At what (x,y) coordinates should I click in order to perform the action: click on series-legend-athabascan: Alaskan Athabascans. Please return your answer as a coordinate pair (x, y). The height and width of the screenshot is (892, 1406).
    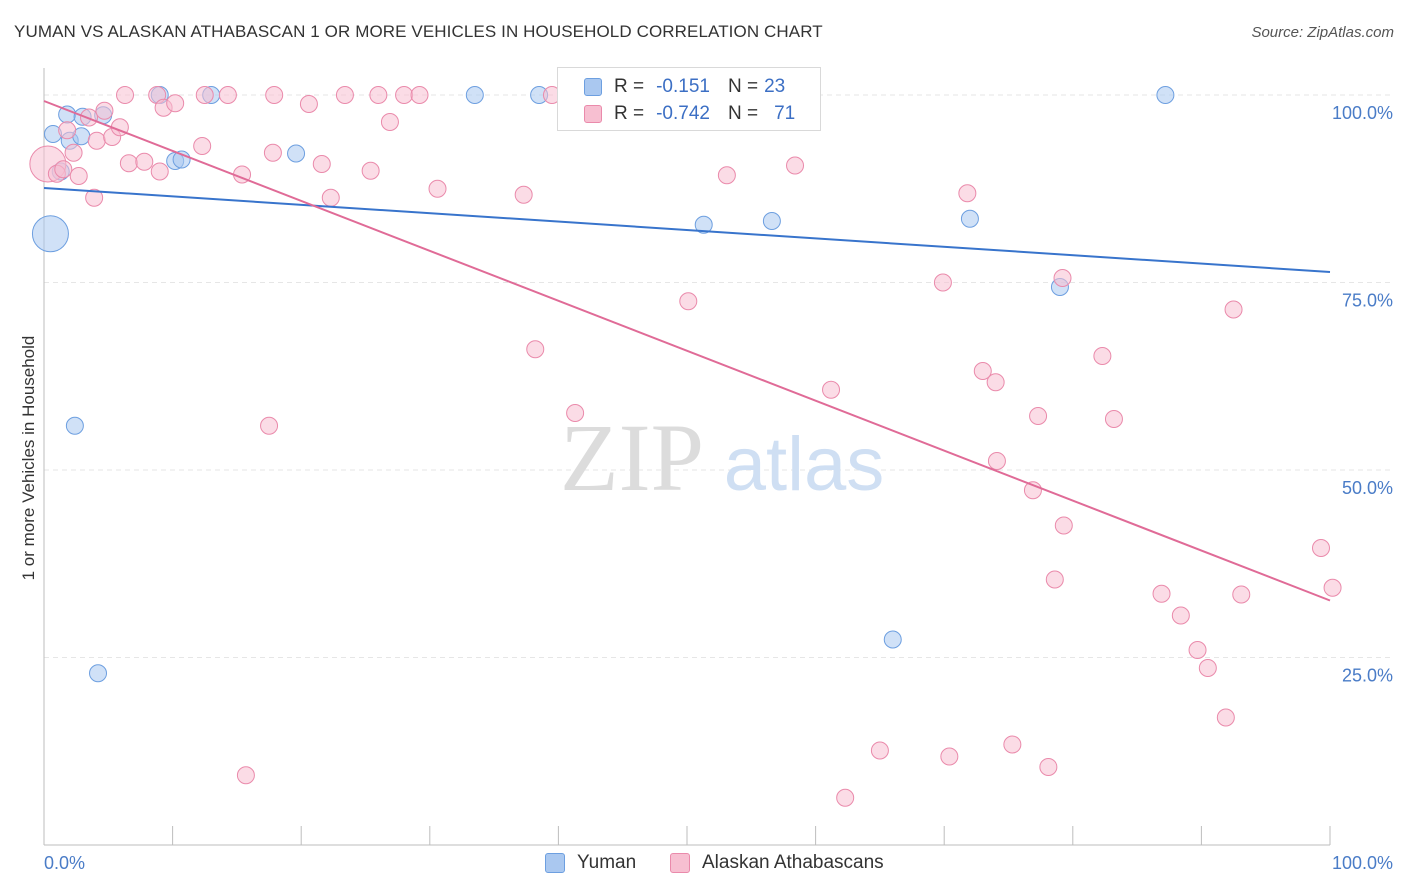
    Looking at the image, I should click on (777, 863).